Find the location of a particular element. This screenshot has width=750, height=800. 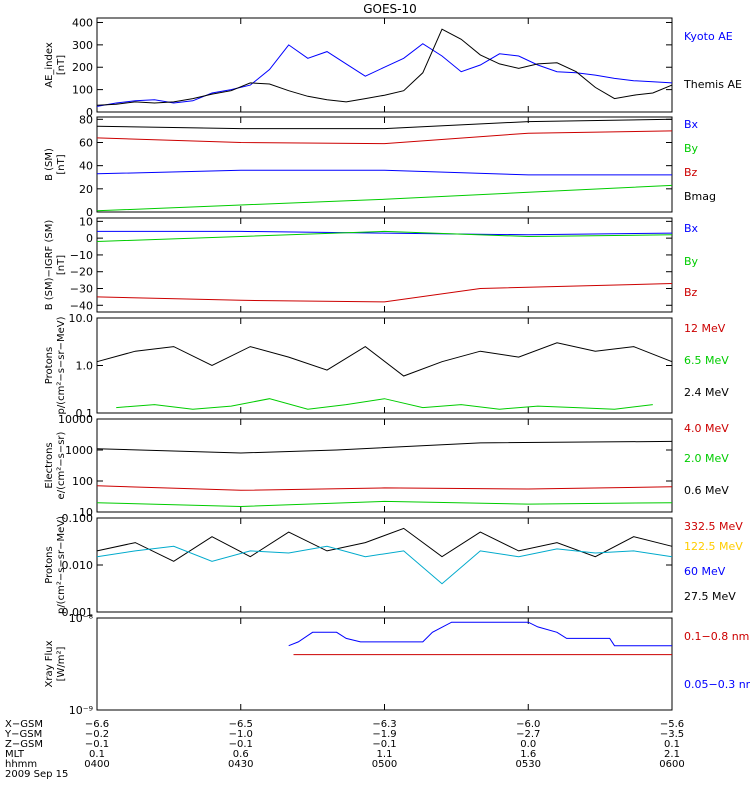

y-tick-label: −40 is located at coordinates (81, 305).